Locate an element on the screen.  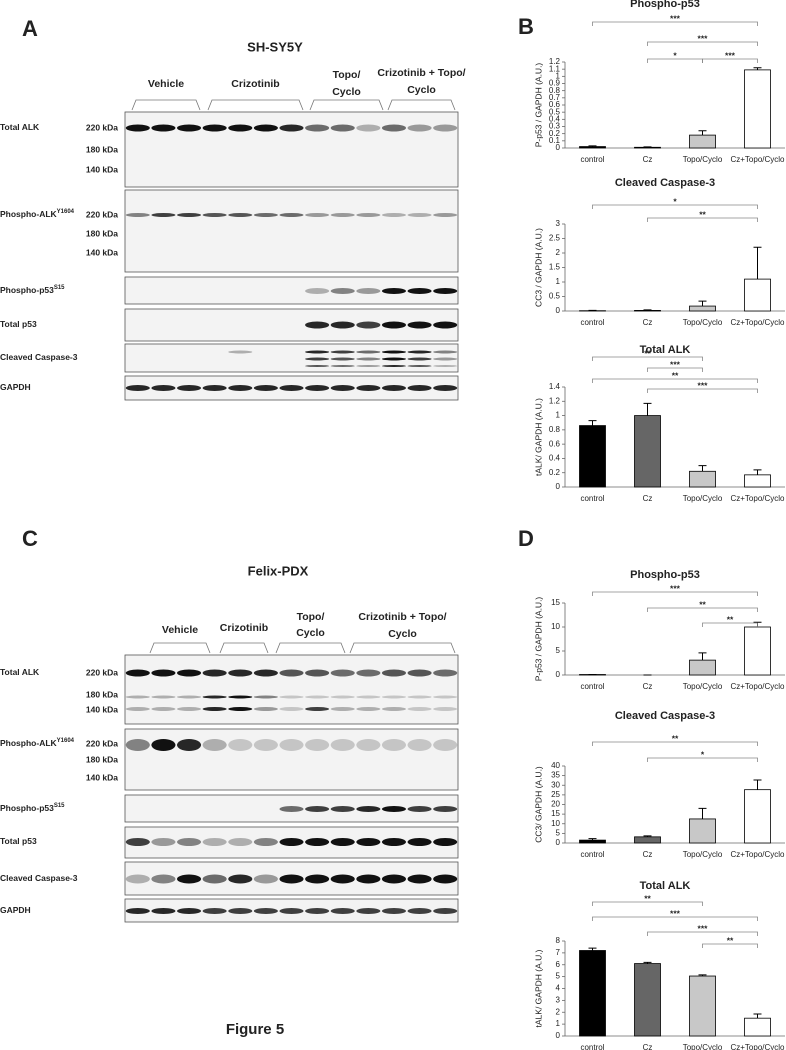
y-tick-label: 0.2 is located at coordinates (555, 133).